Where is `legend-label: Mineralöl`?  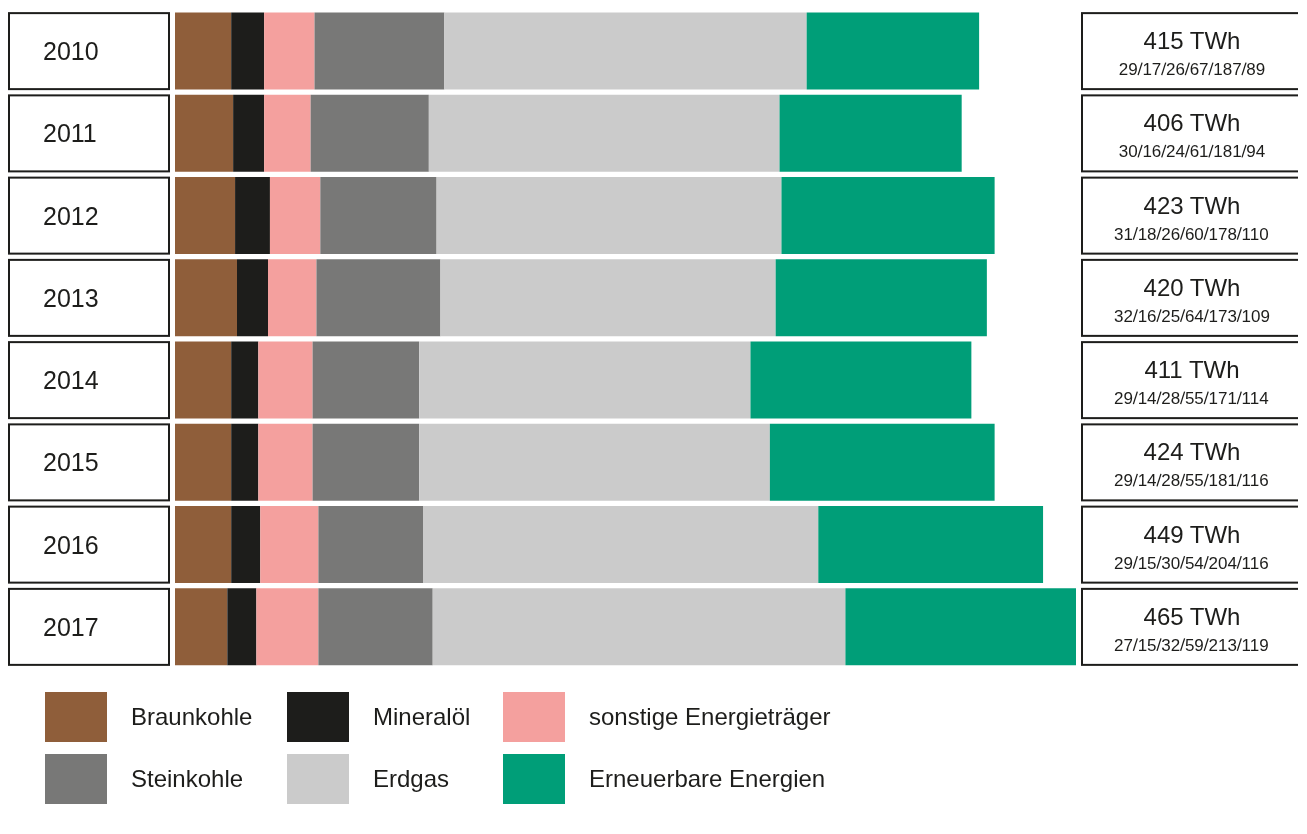 legend-label: Mineralöl is located at coordinates (422, 717).